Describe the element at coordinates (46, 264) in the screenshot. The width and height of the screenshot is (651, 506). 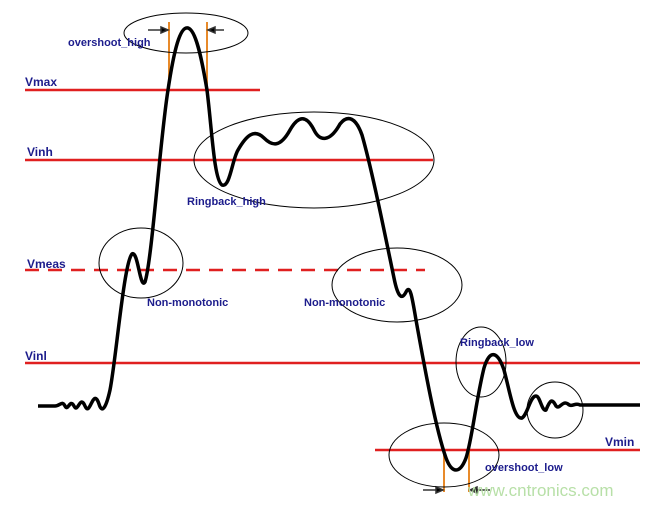
I see `vmeas-label: Vmeas` at that location.